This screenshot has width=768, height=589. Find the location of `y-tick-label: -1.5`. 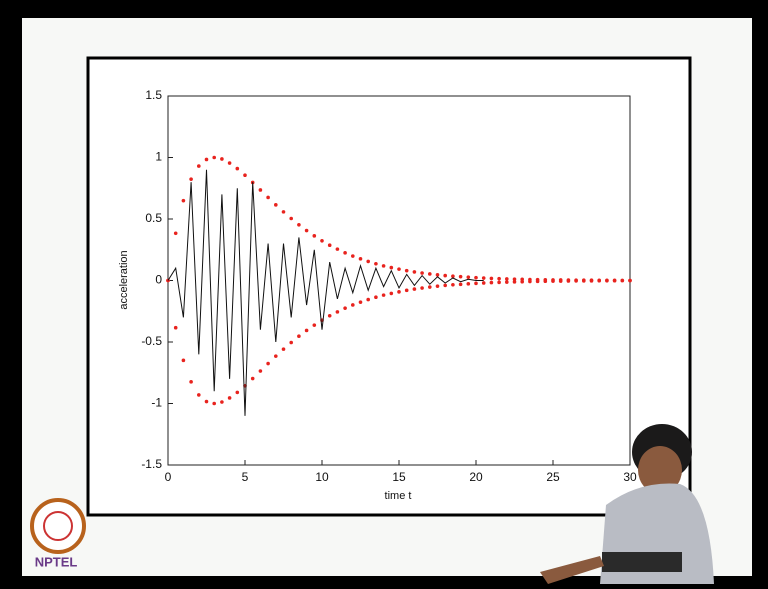

y-tick-label: -1.5 is located at coordinates (151, 464).